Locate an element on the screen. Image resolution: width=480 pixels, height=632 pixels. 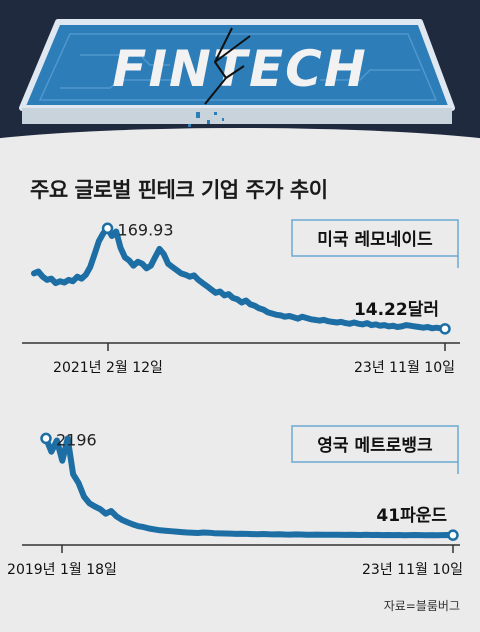
peak-label: 2196 is located at coordinates (76, 439).